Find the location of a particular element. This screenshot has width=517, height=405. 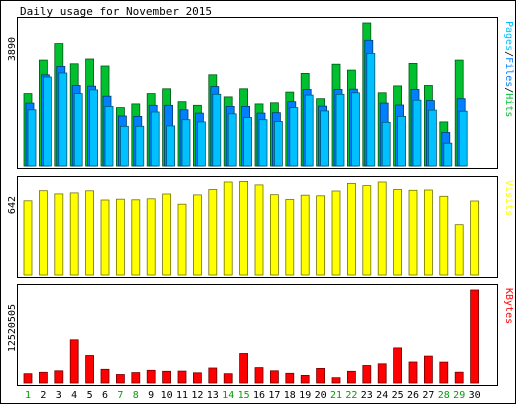

x-tick-label: 10 is located at coordinates (167, 395).